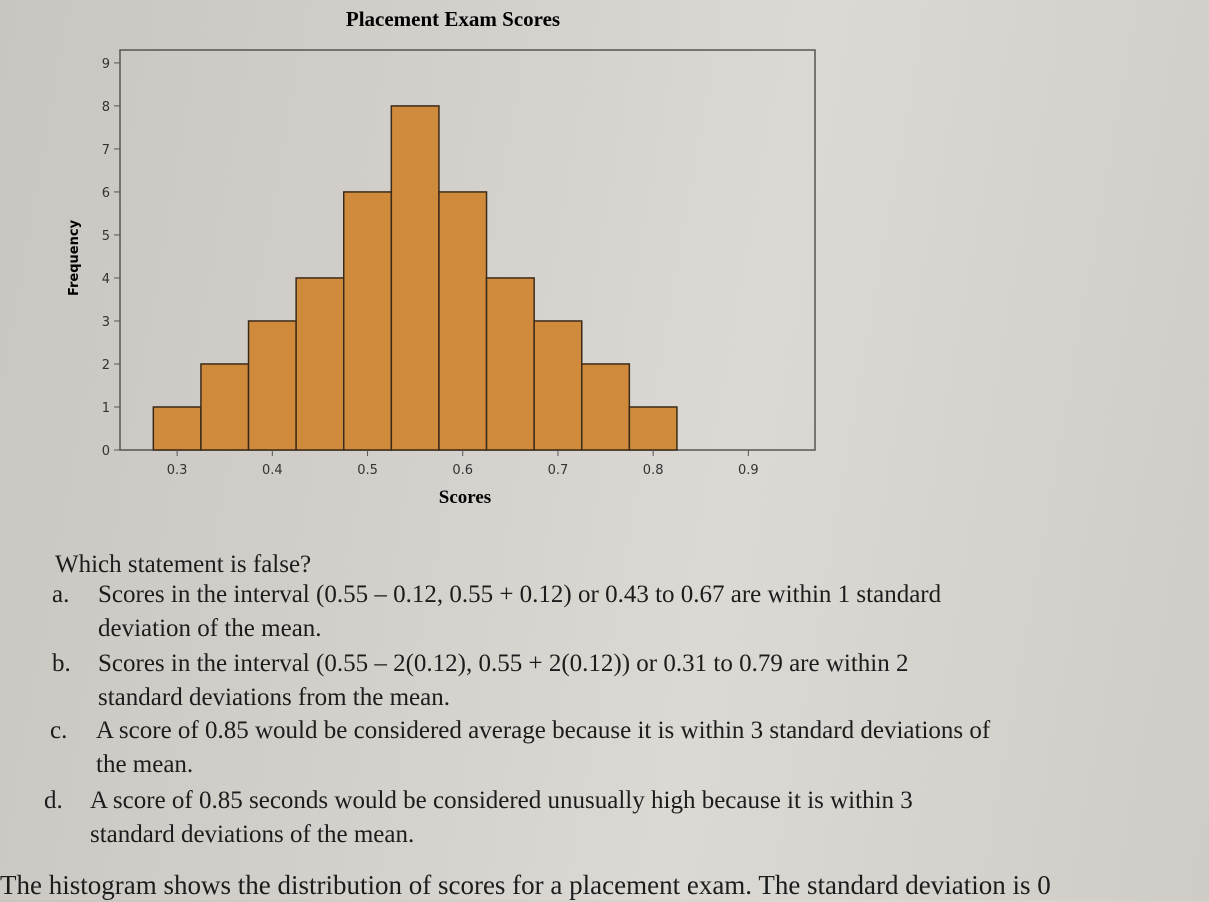 The height and width of the screenshot is (902, 1209). I want to click on x-tick-label: 0.5, so click(367, 470).